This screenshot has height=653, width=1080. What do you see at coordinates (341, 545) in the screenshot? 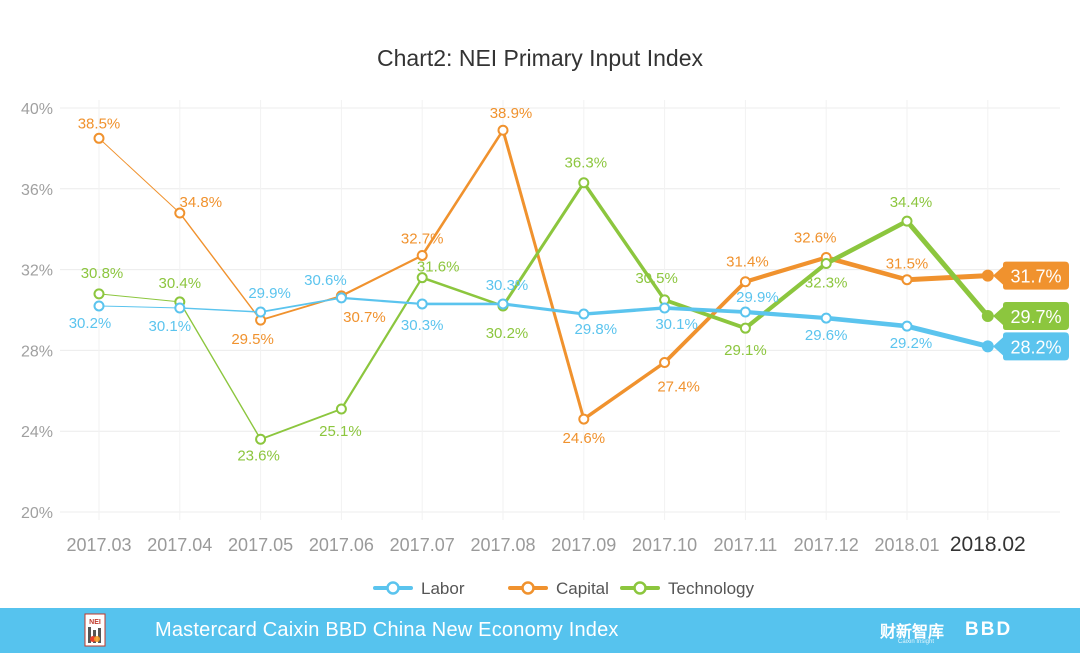
I see `x-tick-label: 2017.06` at bounding box center [341, 545].